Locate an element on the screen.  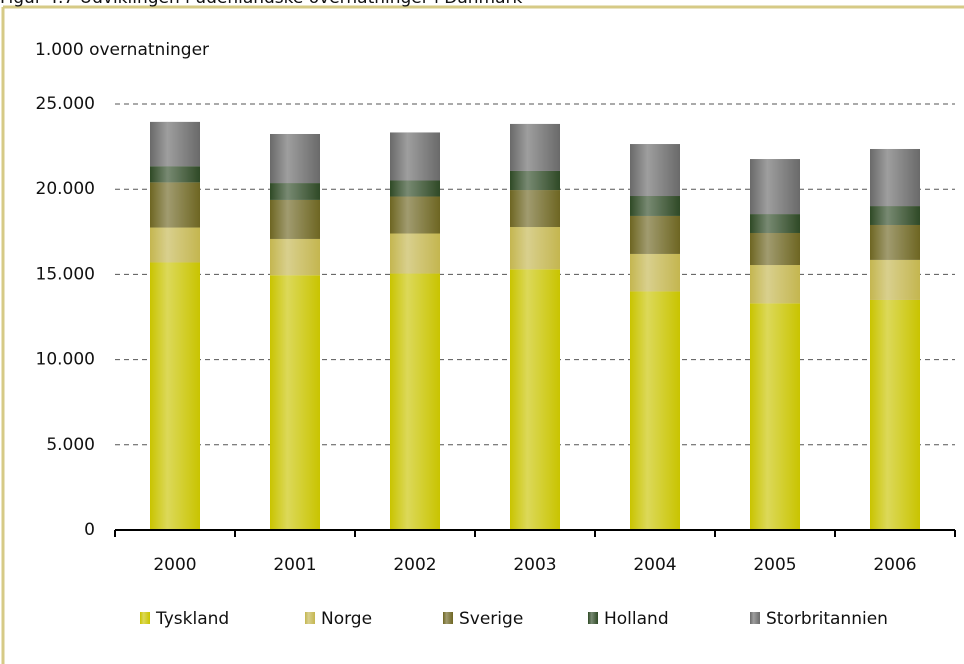
y-tick-label: 0 is located at coordinates (89, 530).